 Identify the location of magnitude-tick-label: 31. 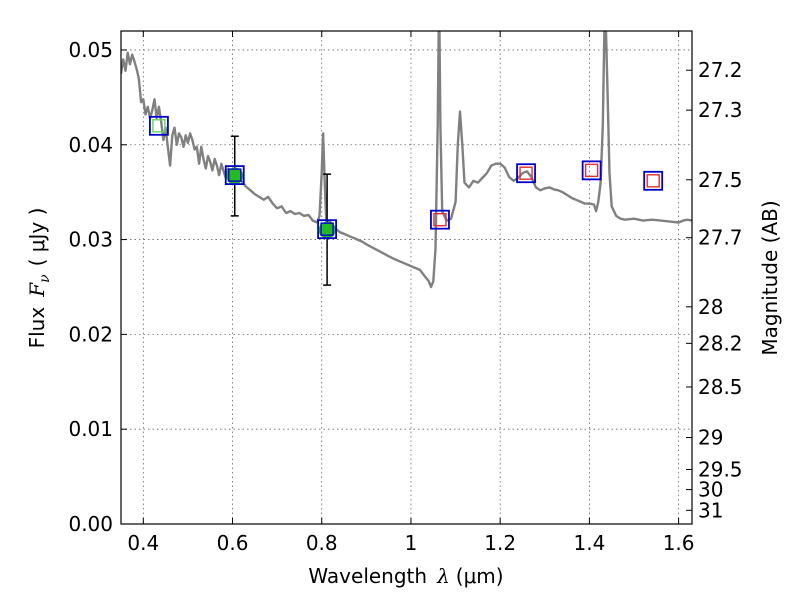
(710, 510).